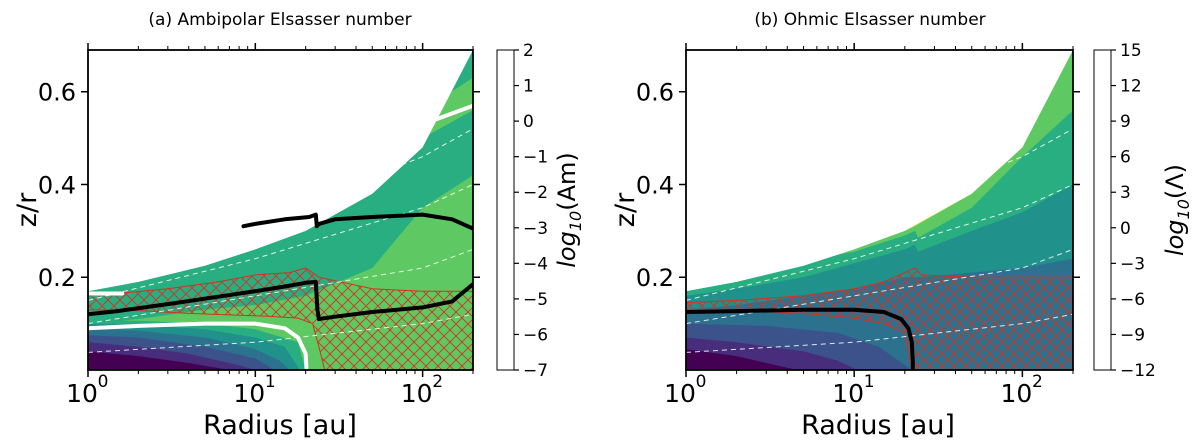 The image size is (1200, 443). Describe the element at coordinates (279, 20) in the screenshot. I see `panel-a-title: (a) Ambipolar Elsasser number` at that location.